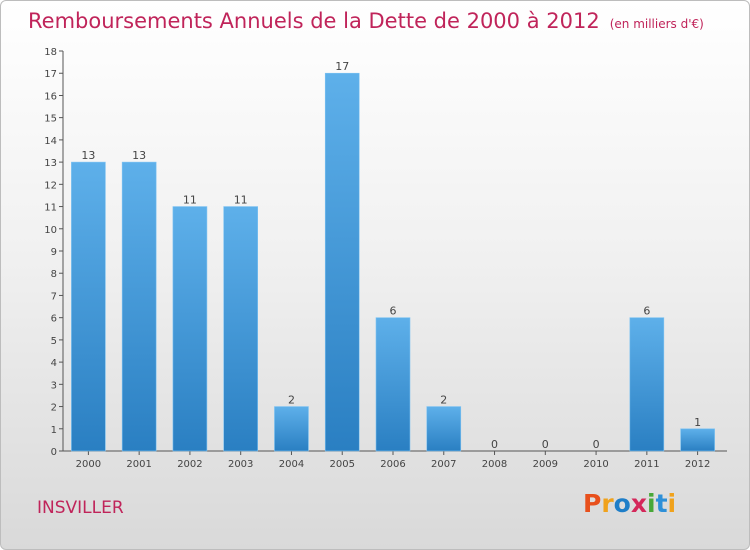  Describe the element at coordinates (50, 141) in the screenshot. I see `y-tick-label: 14` at that location.